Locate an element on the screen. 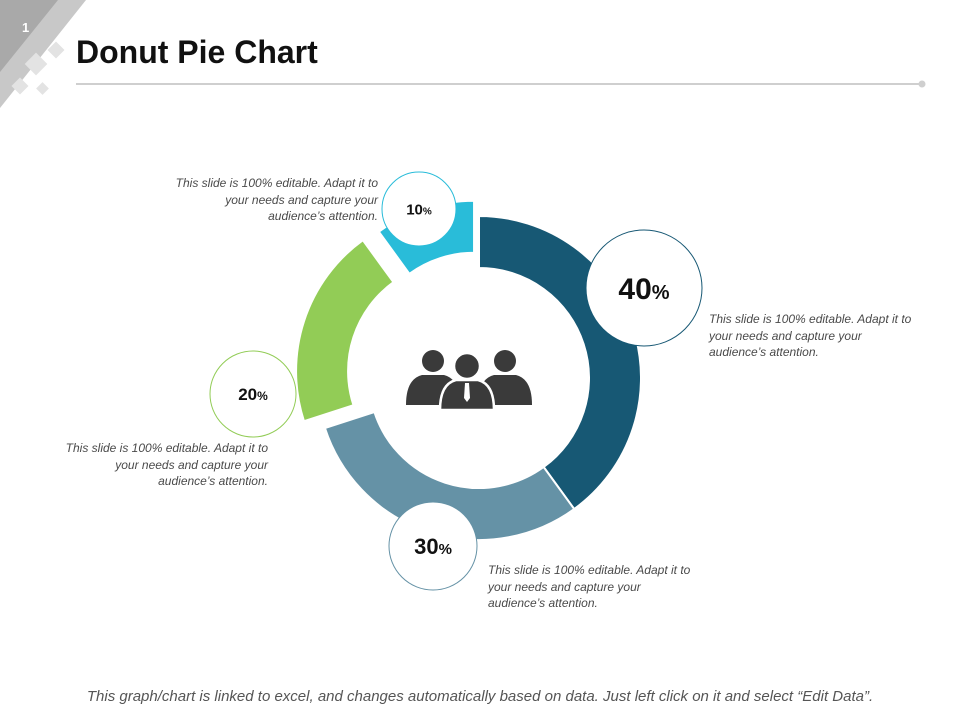 The image size is (960, 720). page-title: Donut Pie Chart is located at coordinates (197, 52).